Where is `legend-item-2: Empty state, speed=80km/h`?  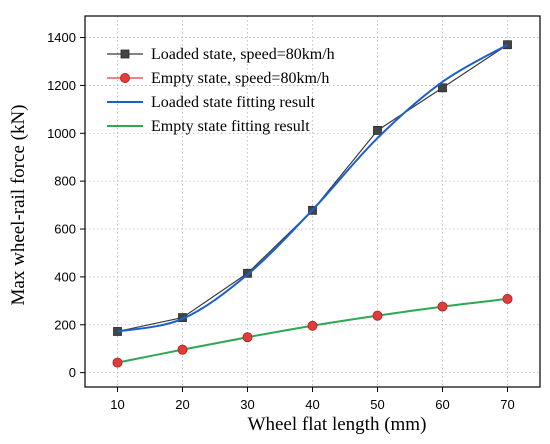 legend-item-2: Empty state, speed=80km/h is located at coordinates (218, 78).